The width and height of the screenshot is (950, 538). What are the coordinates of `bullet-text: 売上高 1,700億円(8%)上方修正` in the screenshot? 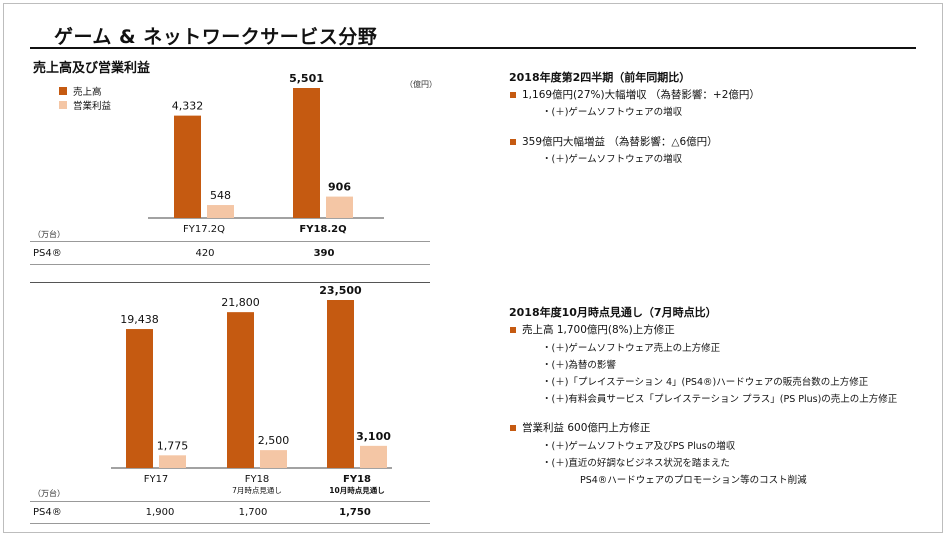 It's located at (598, 330).